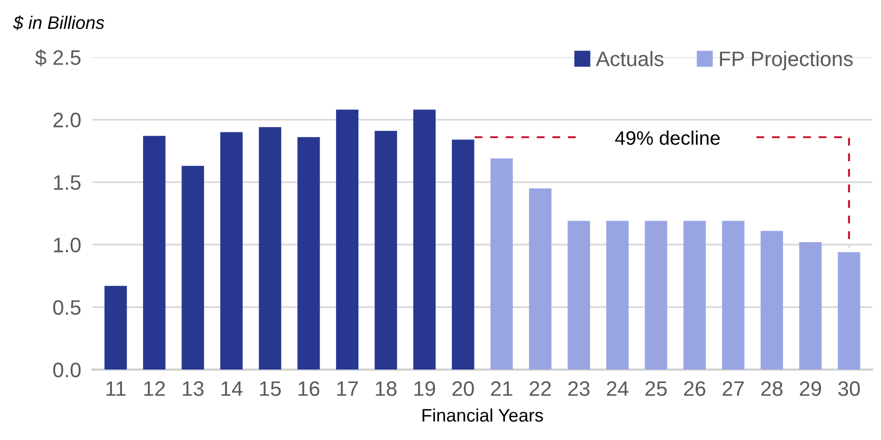 The height and width of the screenshot is (440, 881). What do you see at coordinates (733, 388) in the screenshot?
I see `x-tick-label: 27` at bounding box center [733, 388].